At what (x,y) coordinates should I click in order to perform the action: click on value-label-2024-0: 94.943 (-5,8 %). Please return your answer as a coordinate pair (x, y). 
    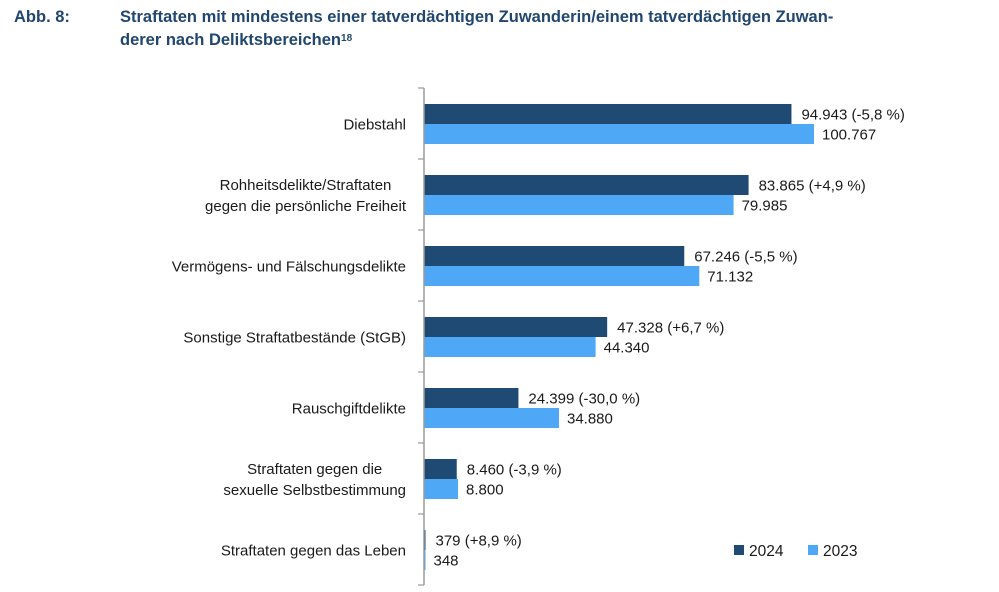
    Looking at the image, I should click on (852, 115).